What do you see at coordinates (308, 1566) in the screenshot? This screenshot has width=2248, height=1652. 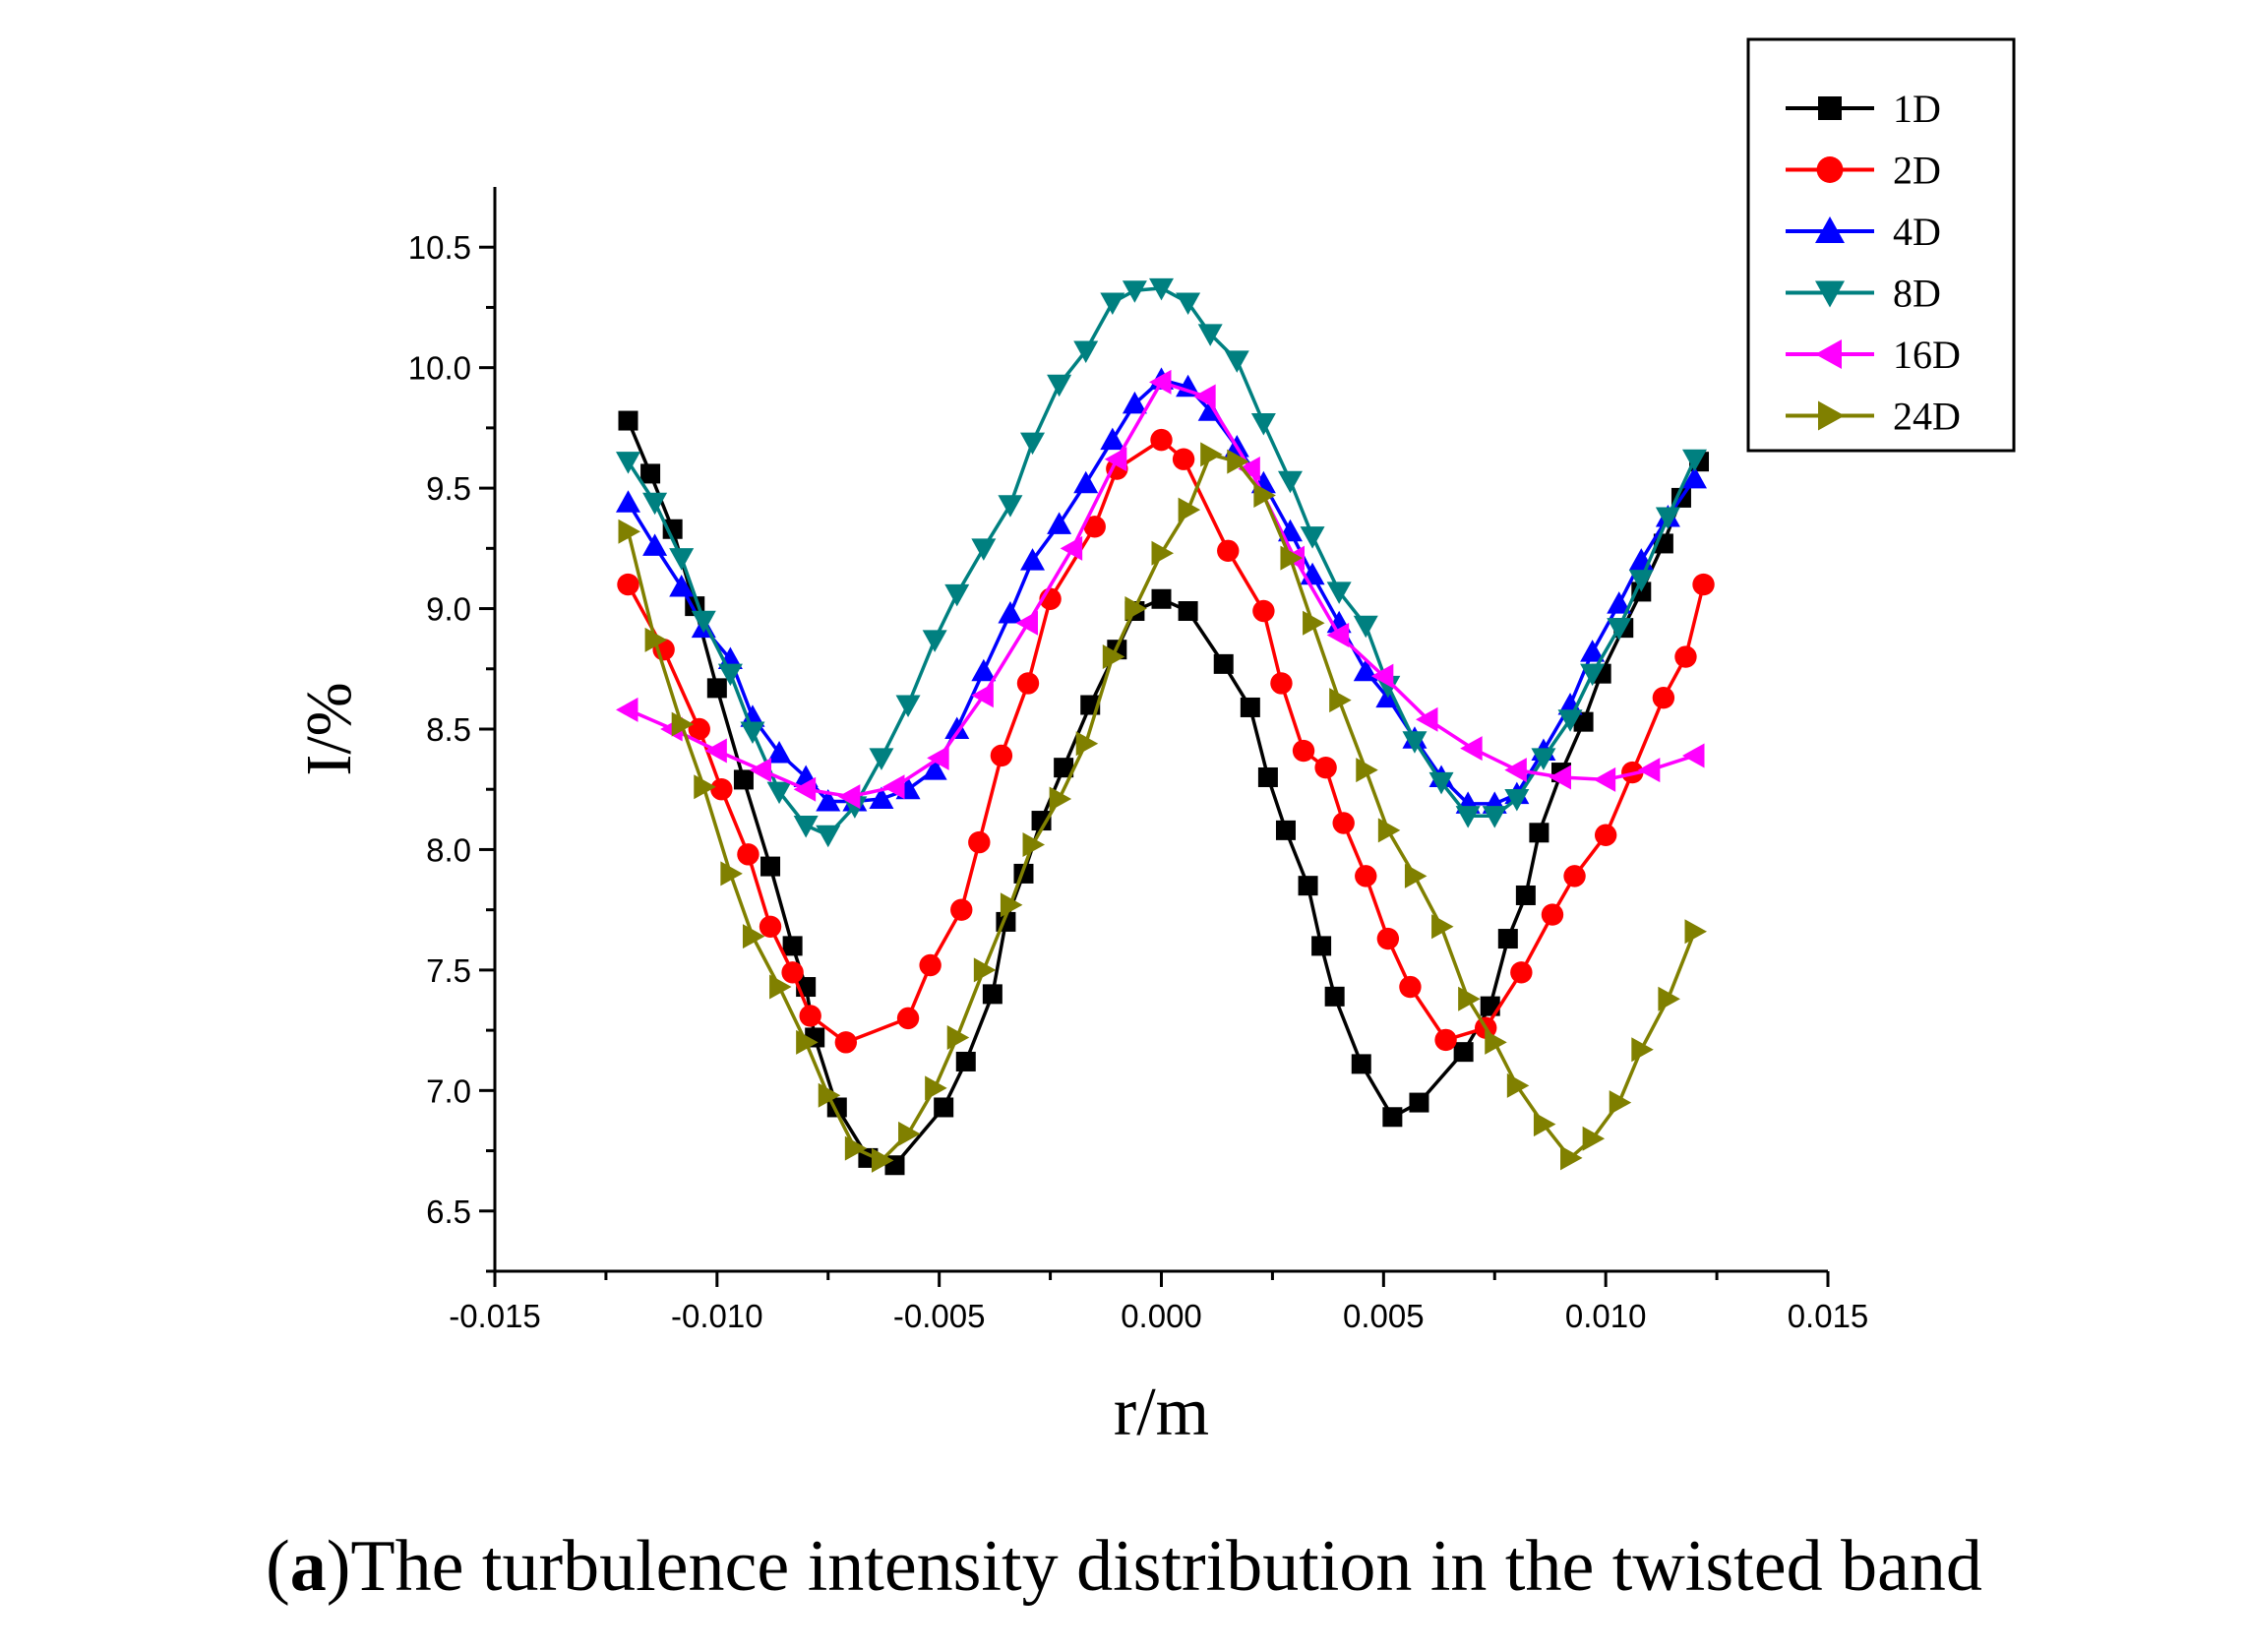 I see `caption-label: a` at bounding box center [308, 1566].